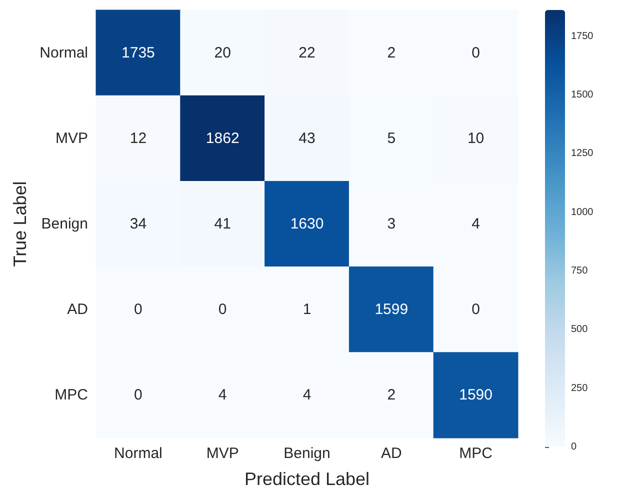 This screenshot has width=624, height=493. What do you see at coordinates (391, 138) in the screenshot?
I see `data-label: 5` at bounding box center [391, 138].